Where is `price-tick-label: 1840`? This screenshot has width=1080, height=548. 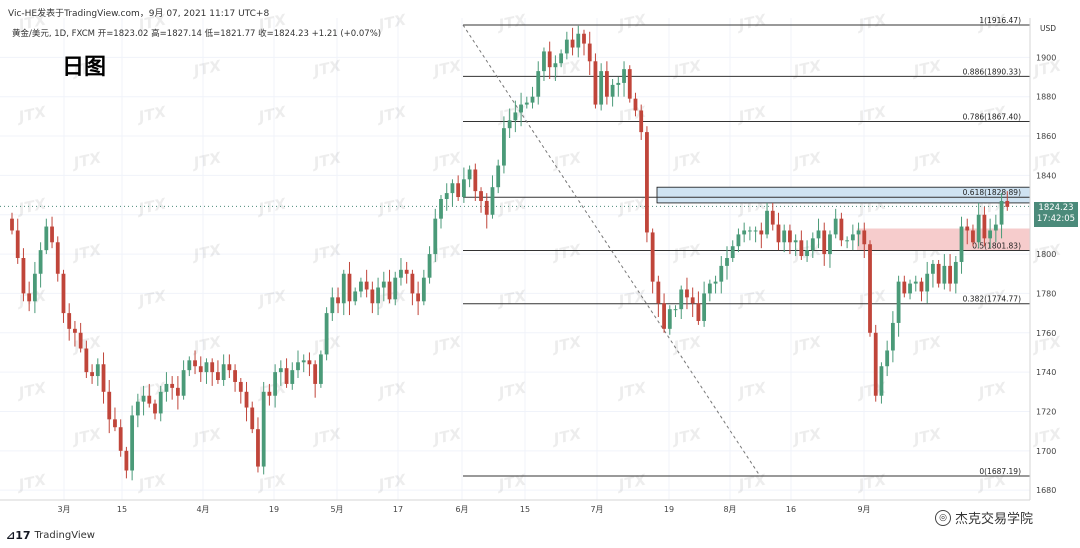
price-tick-label: 1840 is located at coordinates (1046, 175).